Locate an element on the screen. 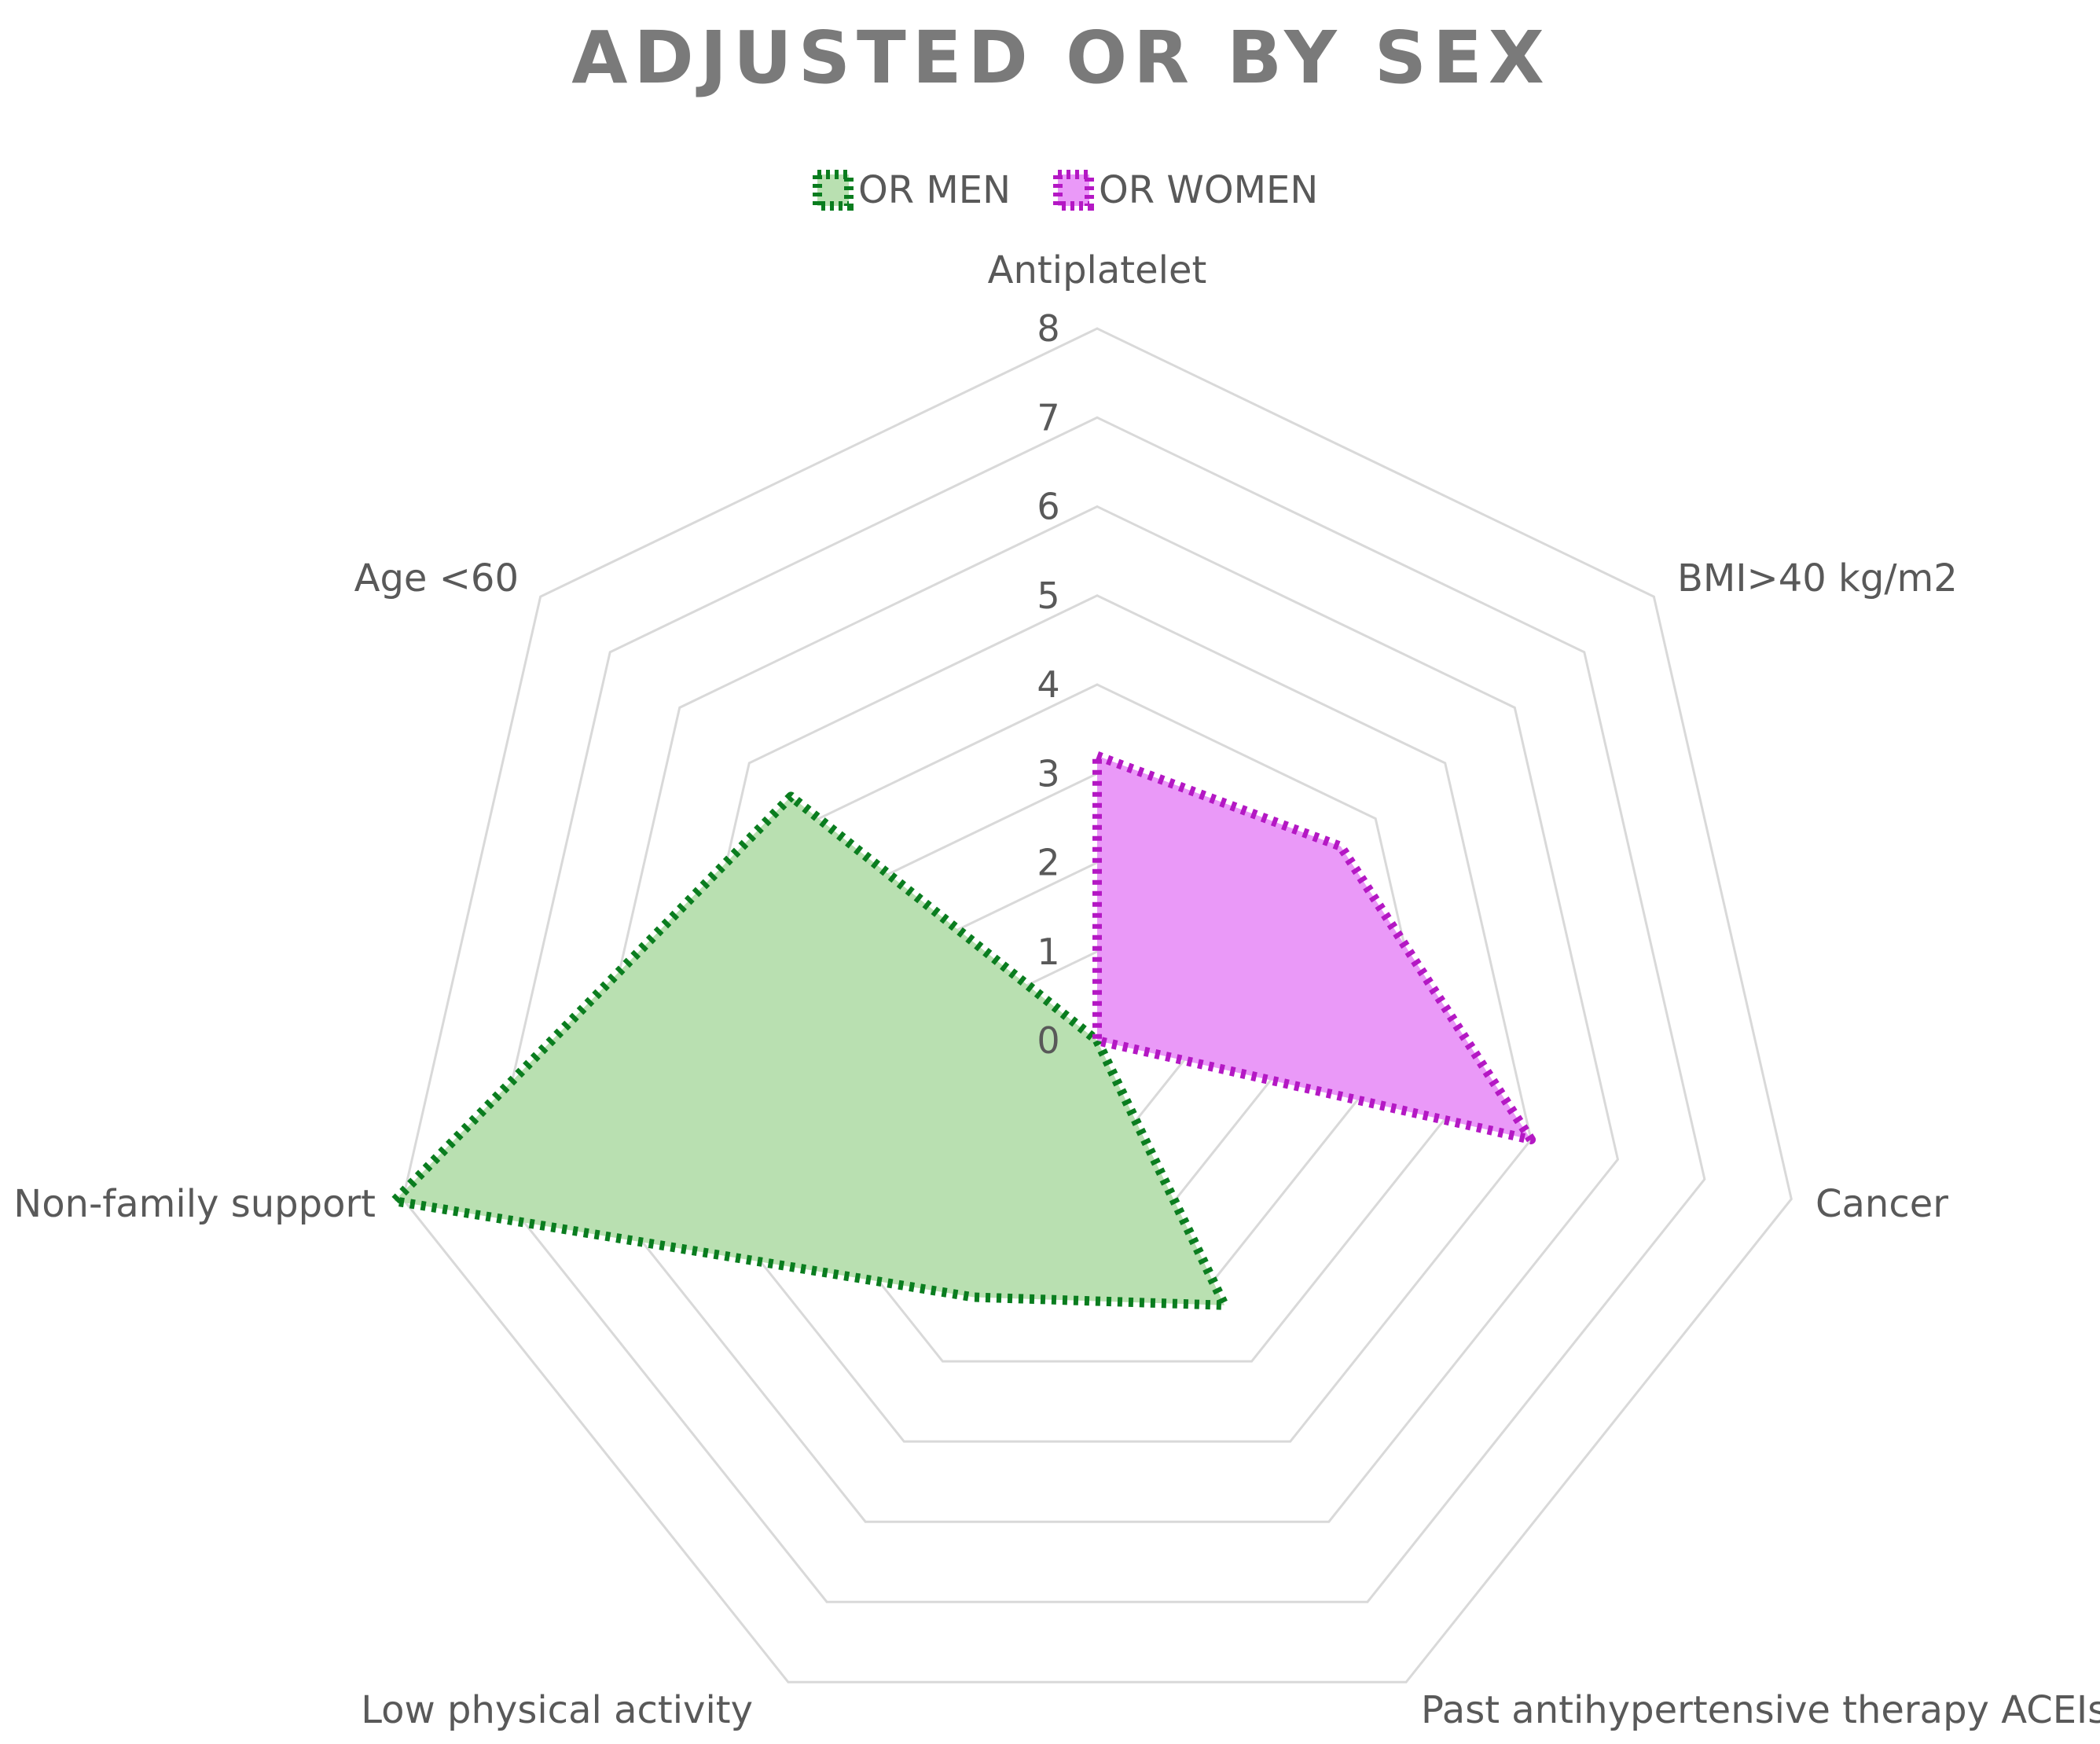  legend-item-women: OR WOMEN is located at coordinates (1185, 190).